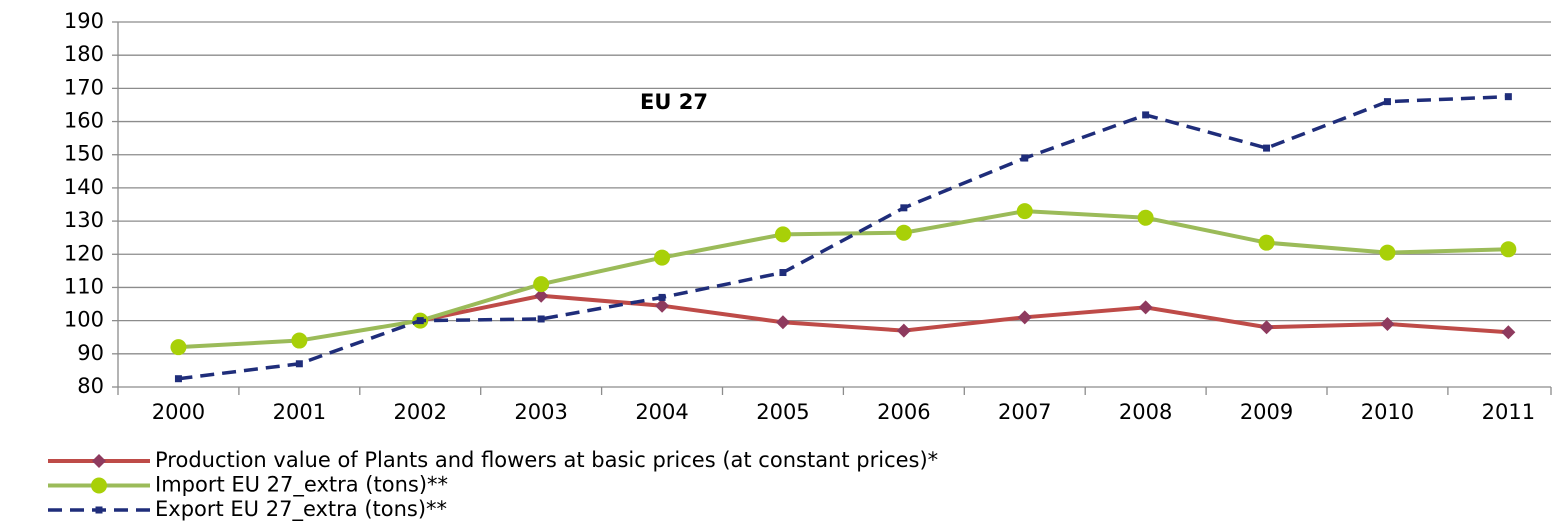 The image size is (1557, 528). Describe the element at coordinates (84, 87) in the screenshot. I see `y-tick-label: 170` at that location.